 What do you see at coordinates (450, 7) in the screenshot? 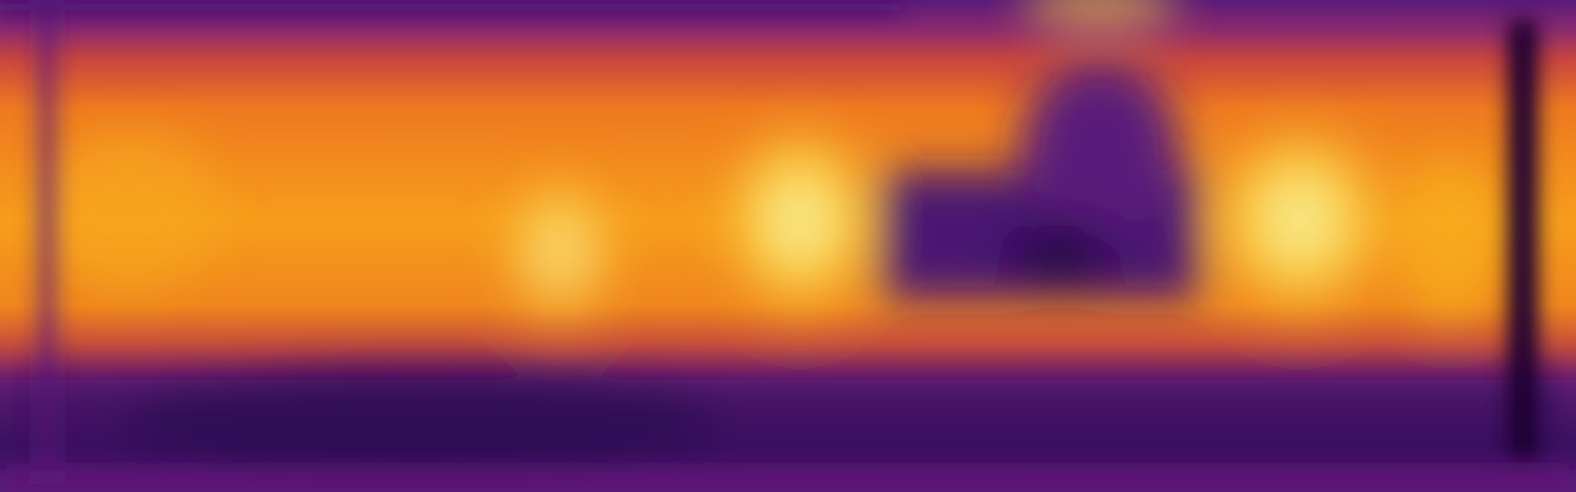
I see `top-dark-band` at bounding box center [450, 7].